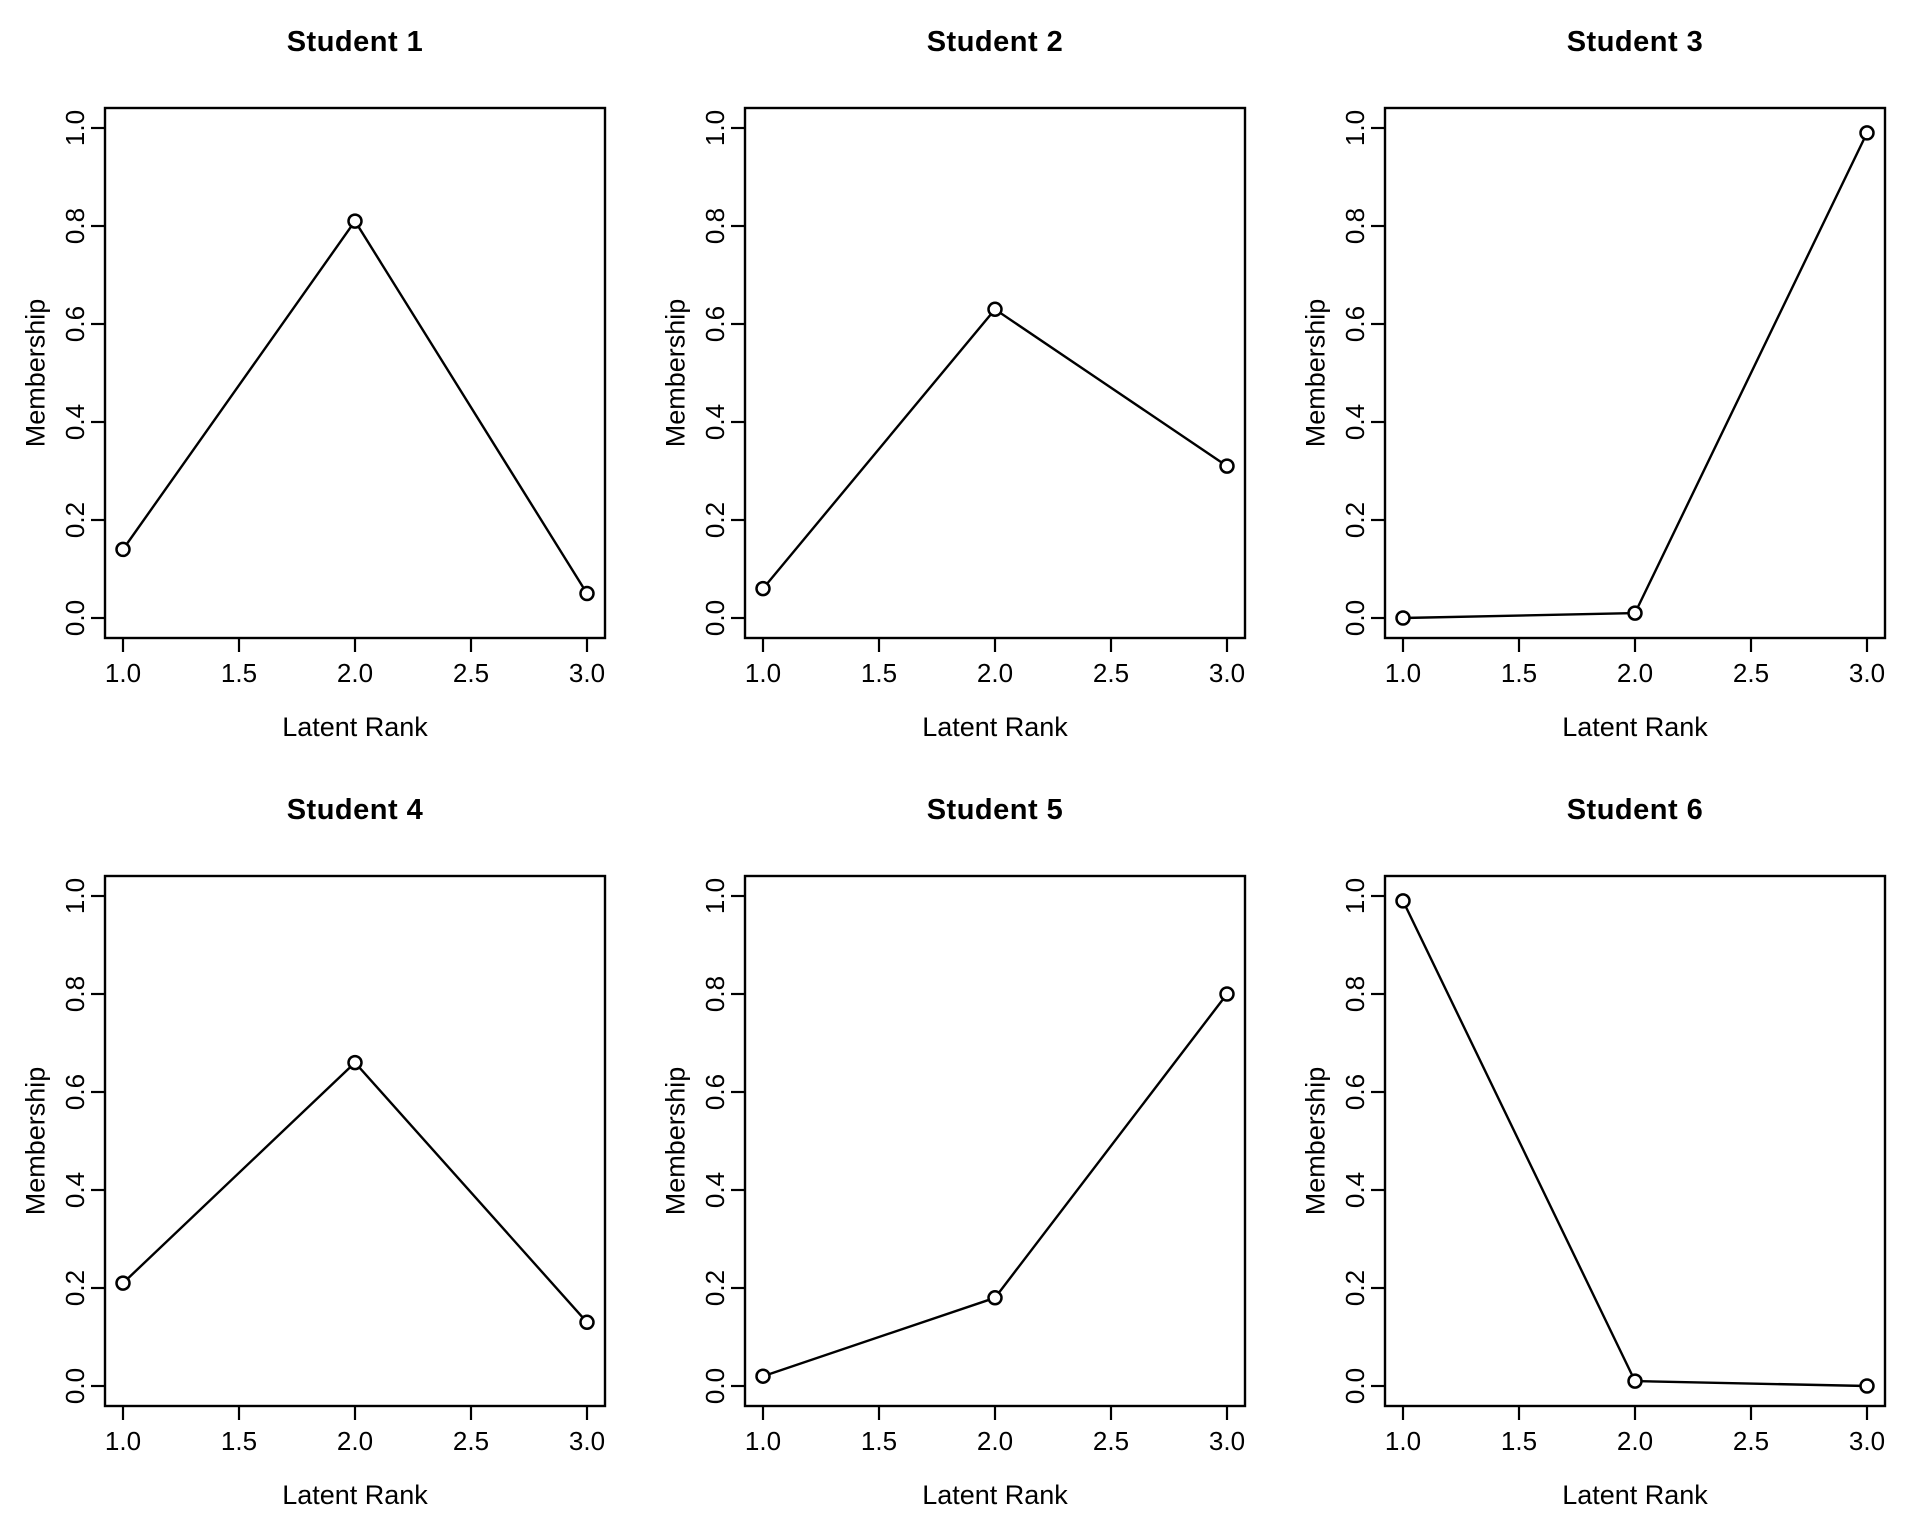 Image resolution: width=1920 pixels, height=1536 pixels. What do you see at coordinates (995, 810) in the screenshot?
I see `plot-title: Student 5` at bounding box center [995, 810].